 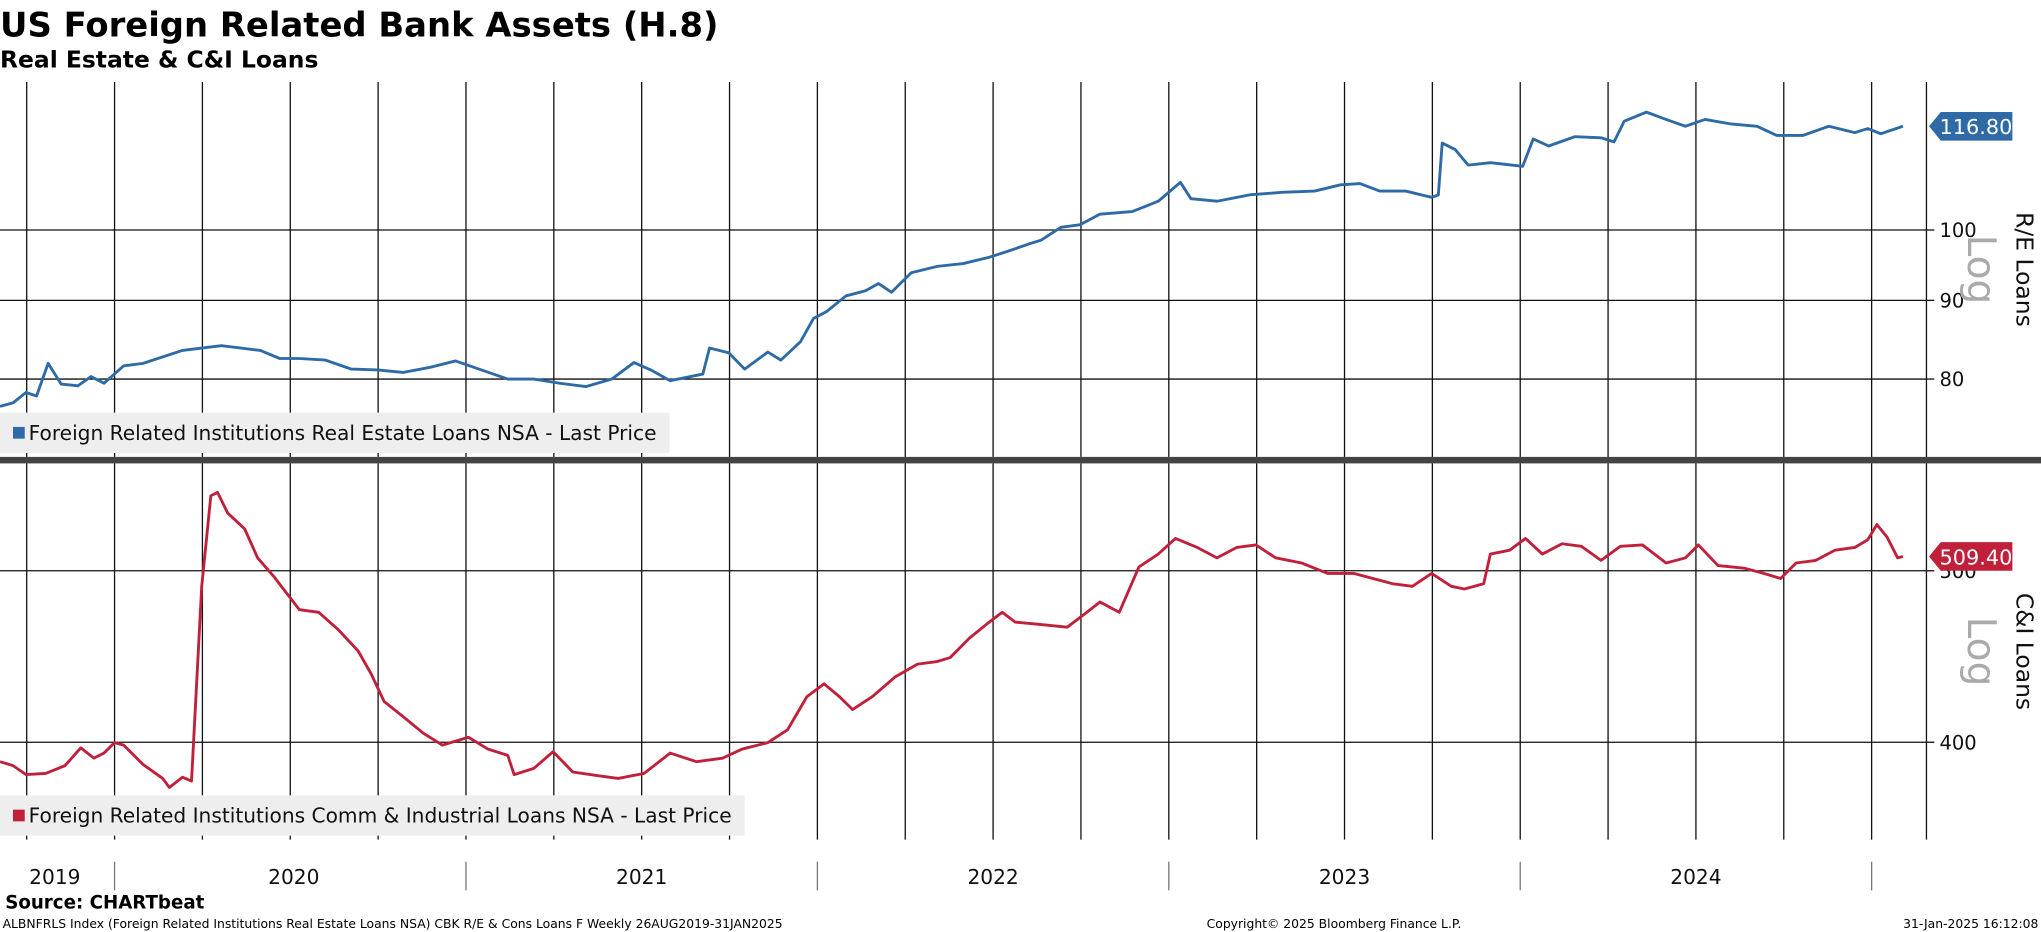 I want to click on x-tick-label: 2023, so click(x=1344, y=877).